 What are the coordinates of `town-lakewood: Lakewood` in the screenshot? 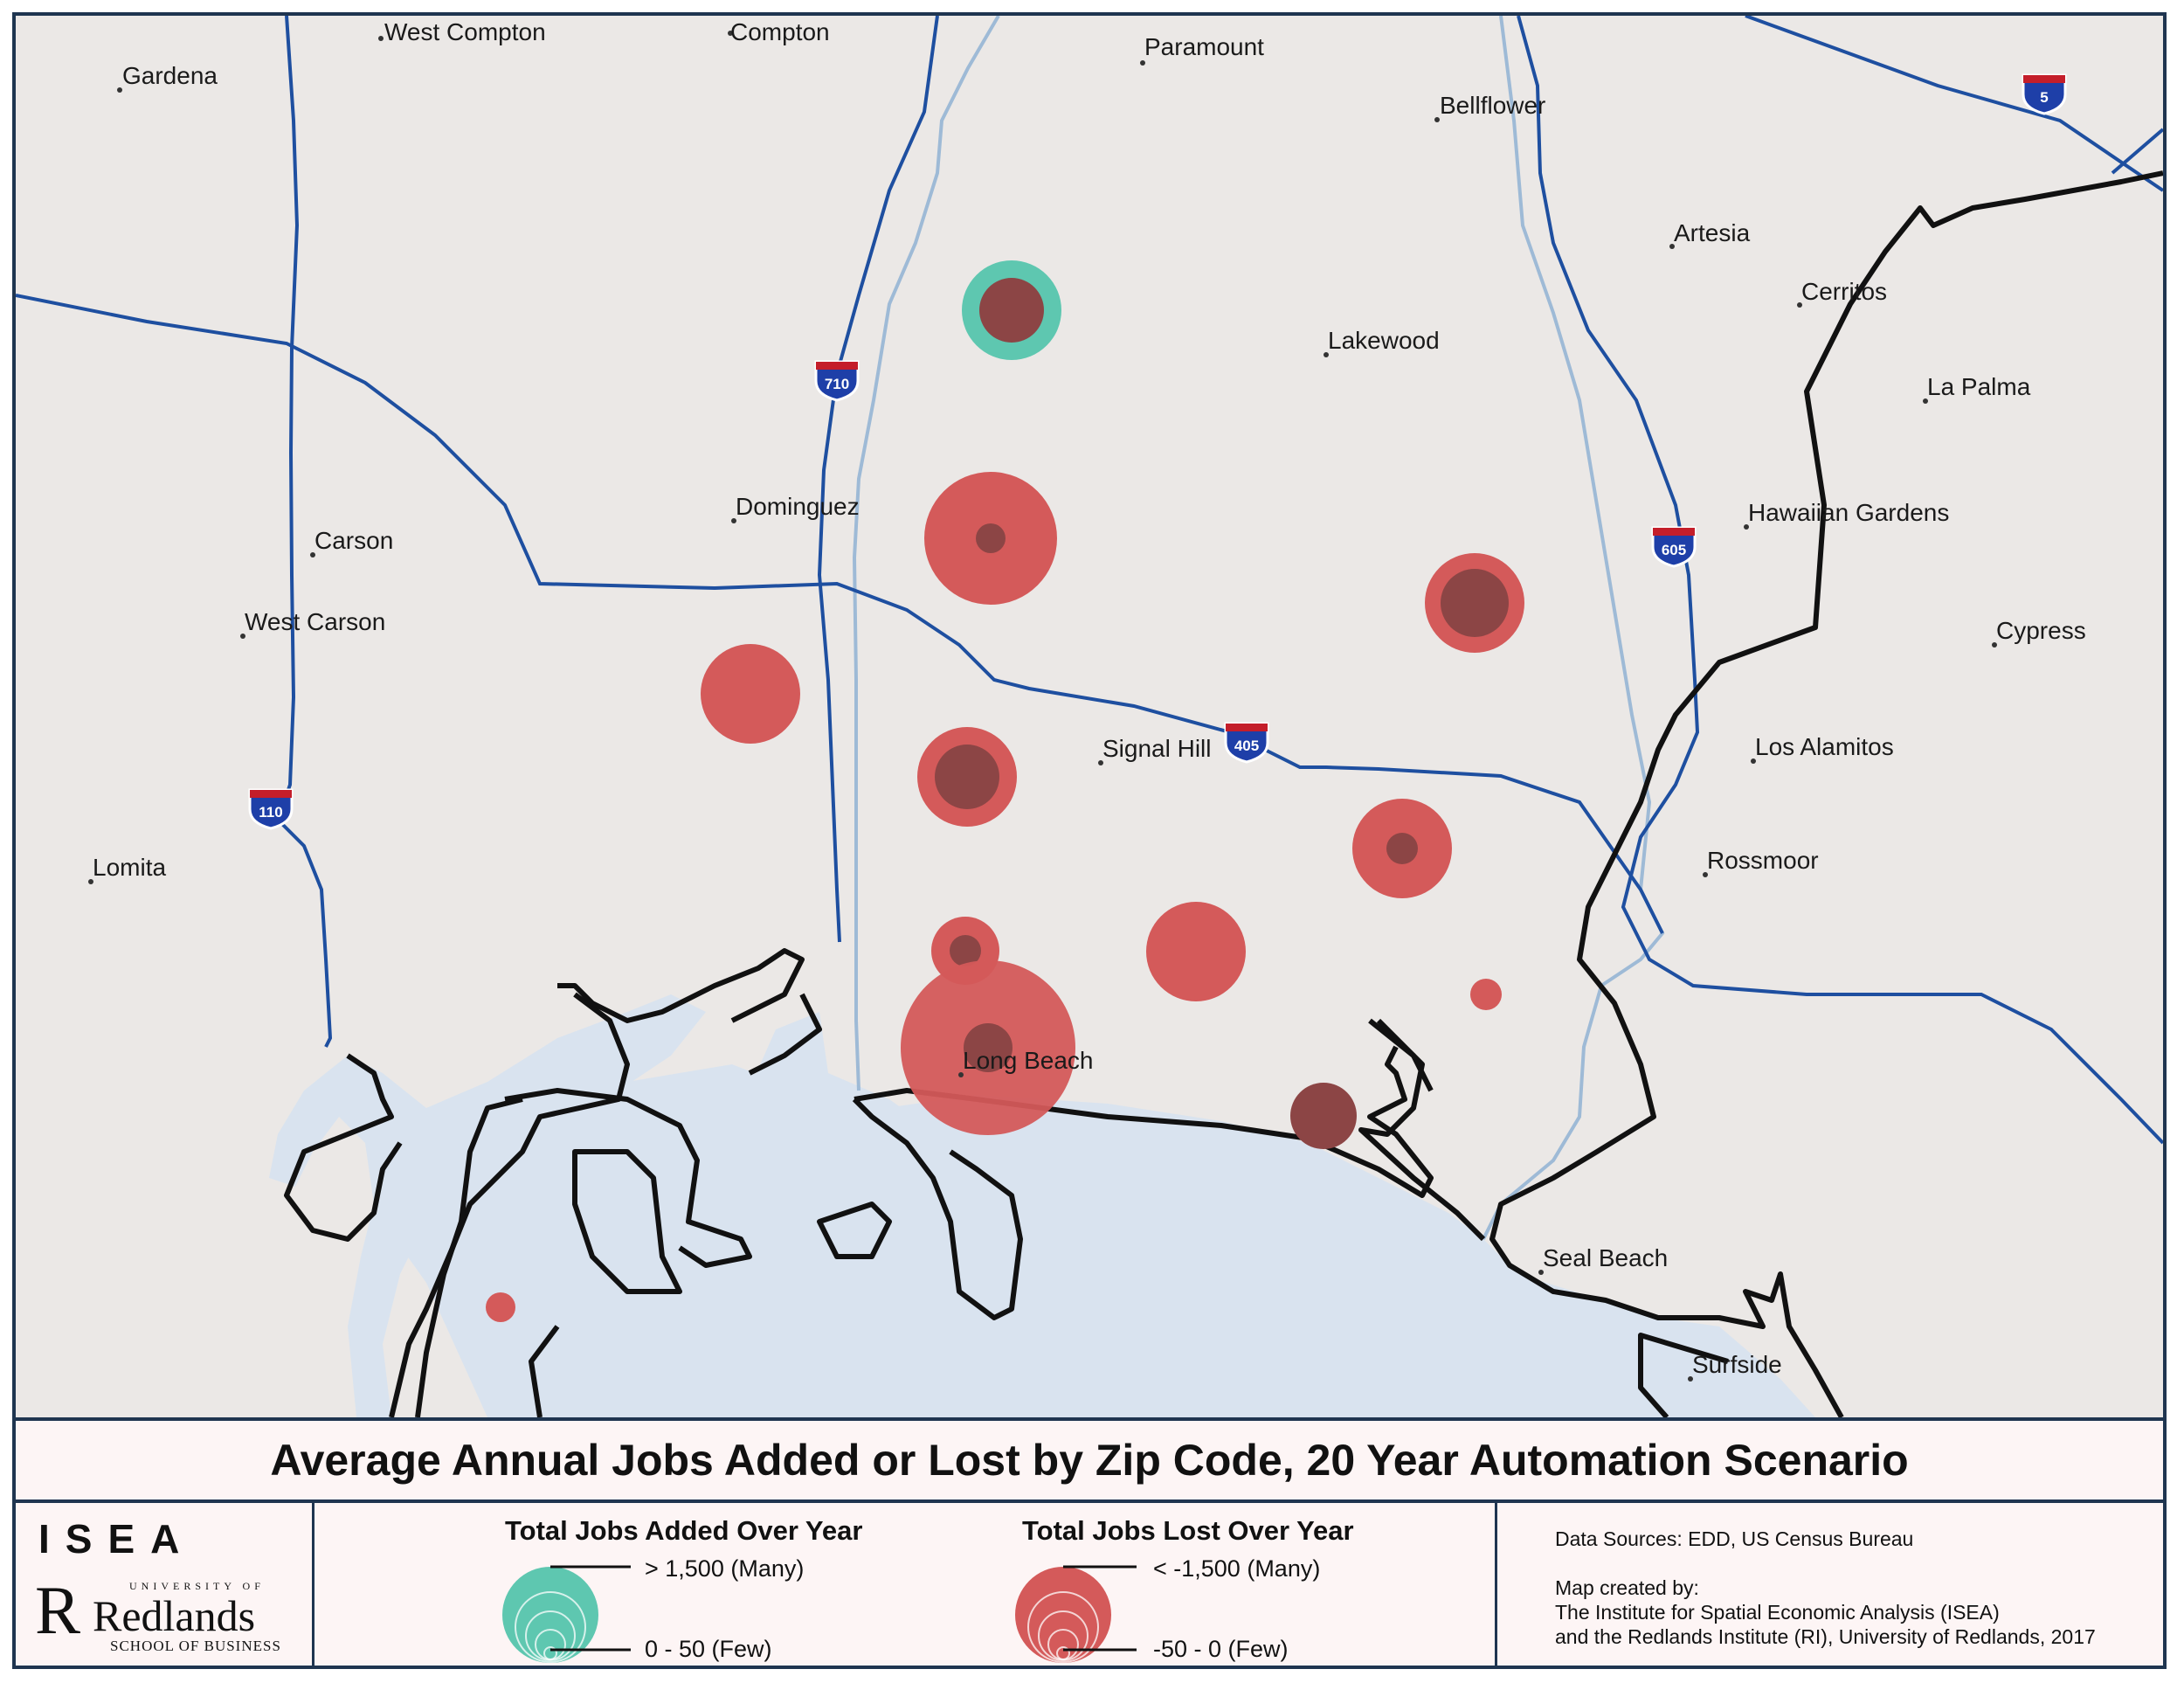 It's located at (1382, 342).